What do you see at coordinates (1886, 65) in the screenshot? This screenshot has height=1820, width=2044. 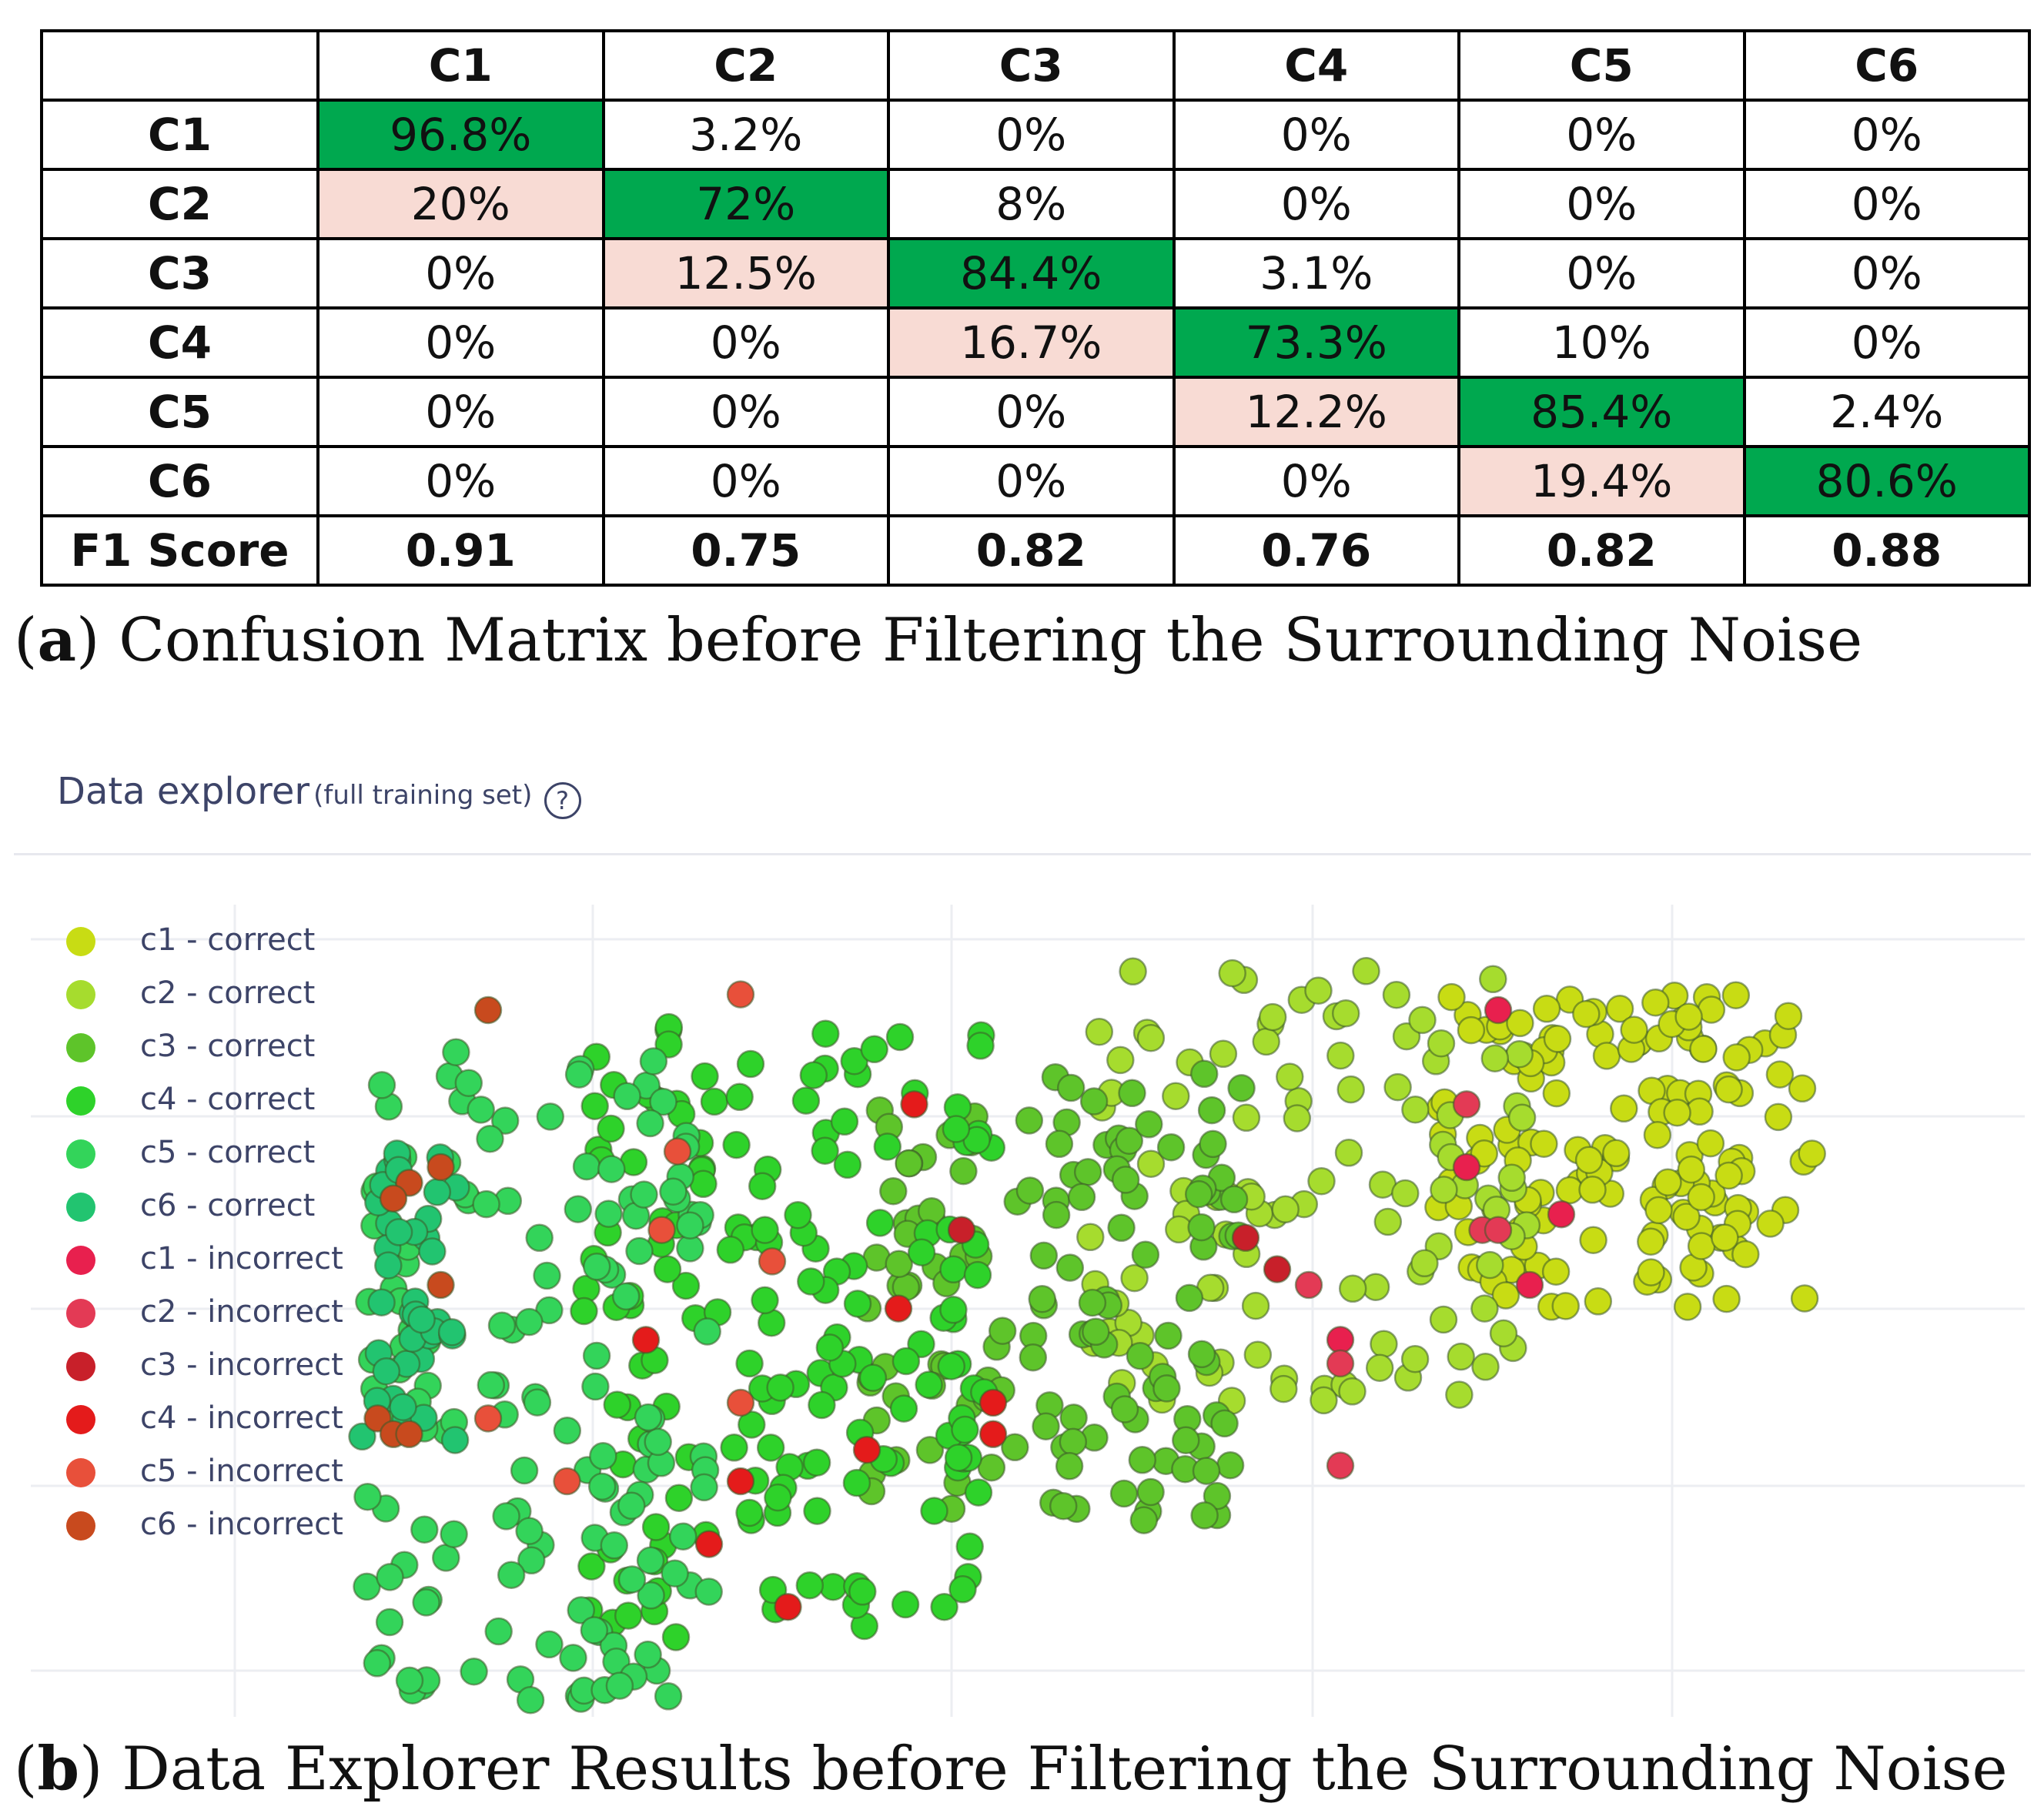 I see `column-header: C6` at bounding box center [1886, 65].